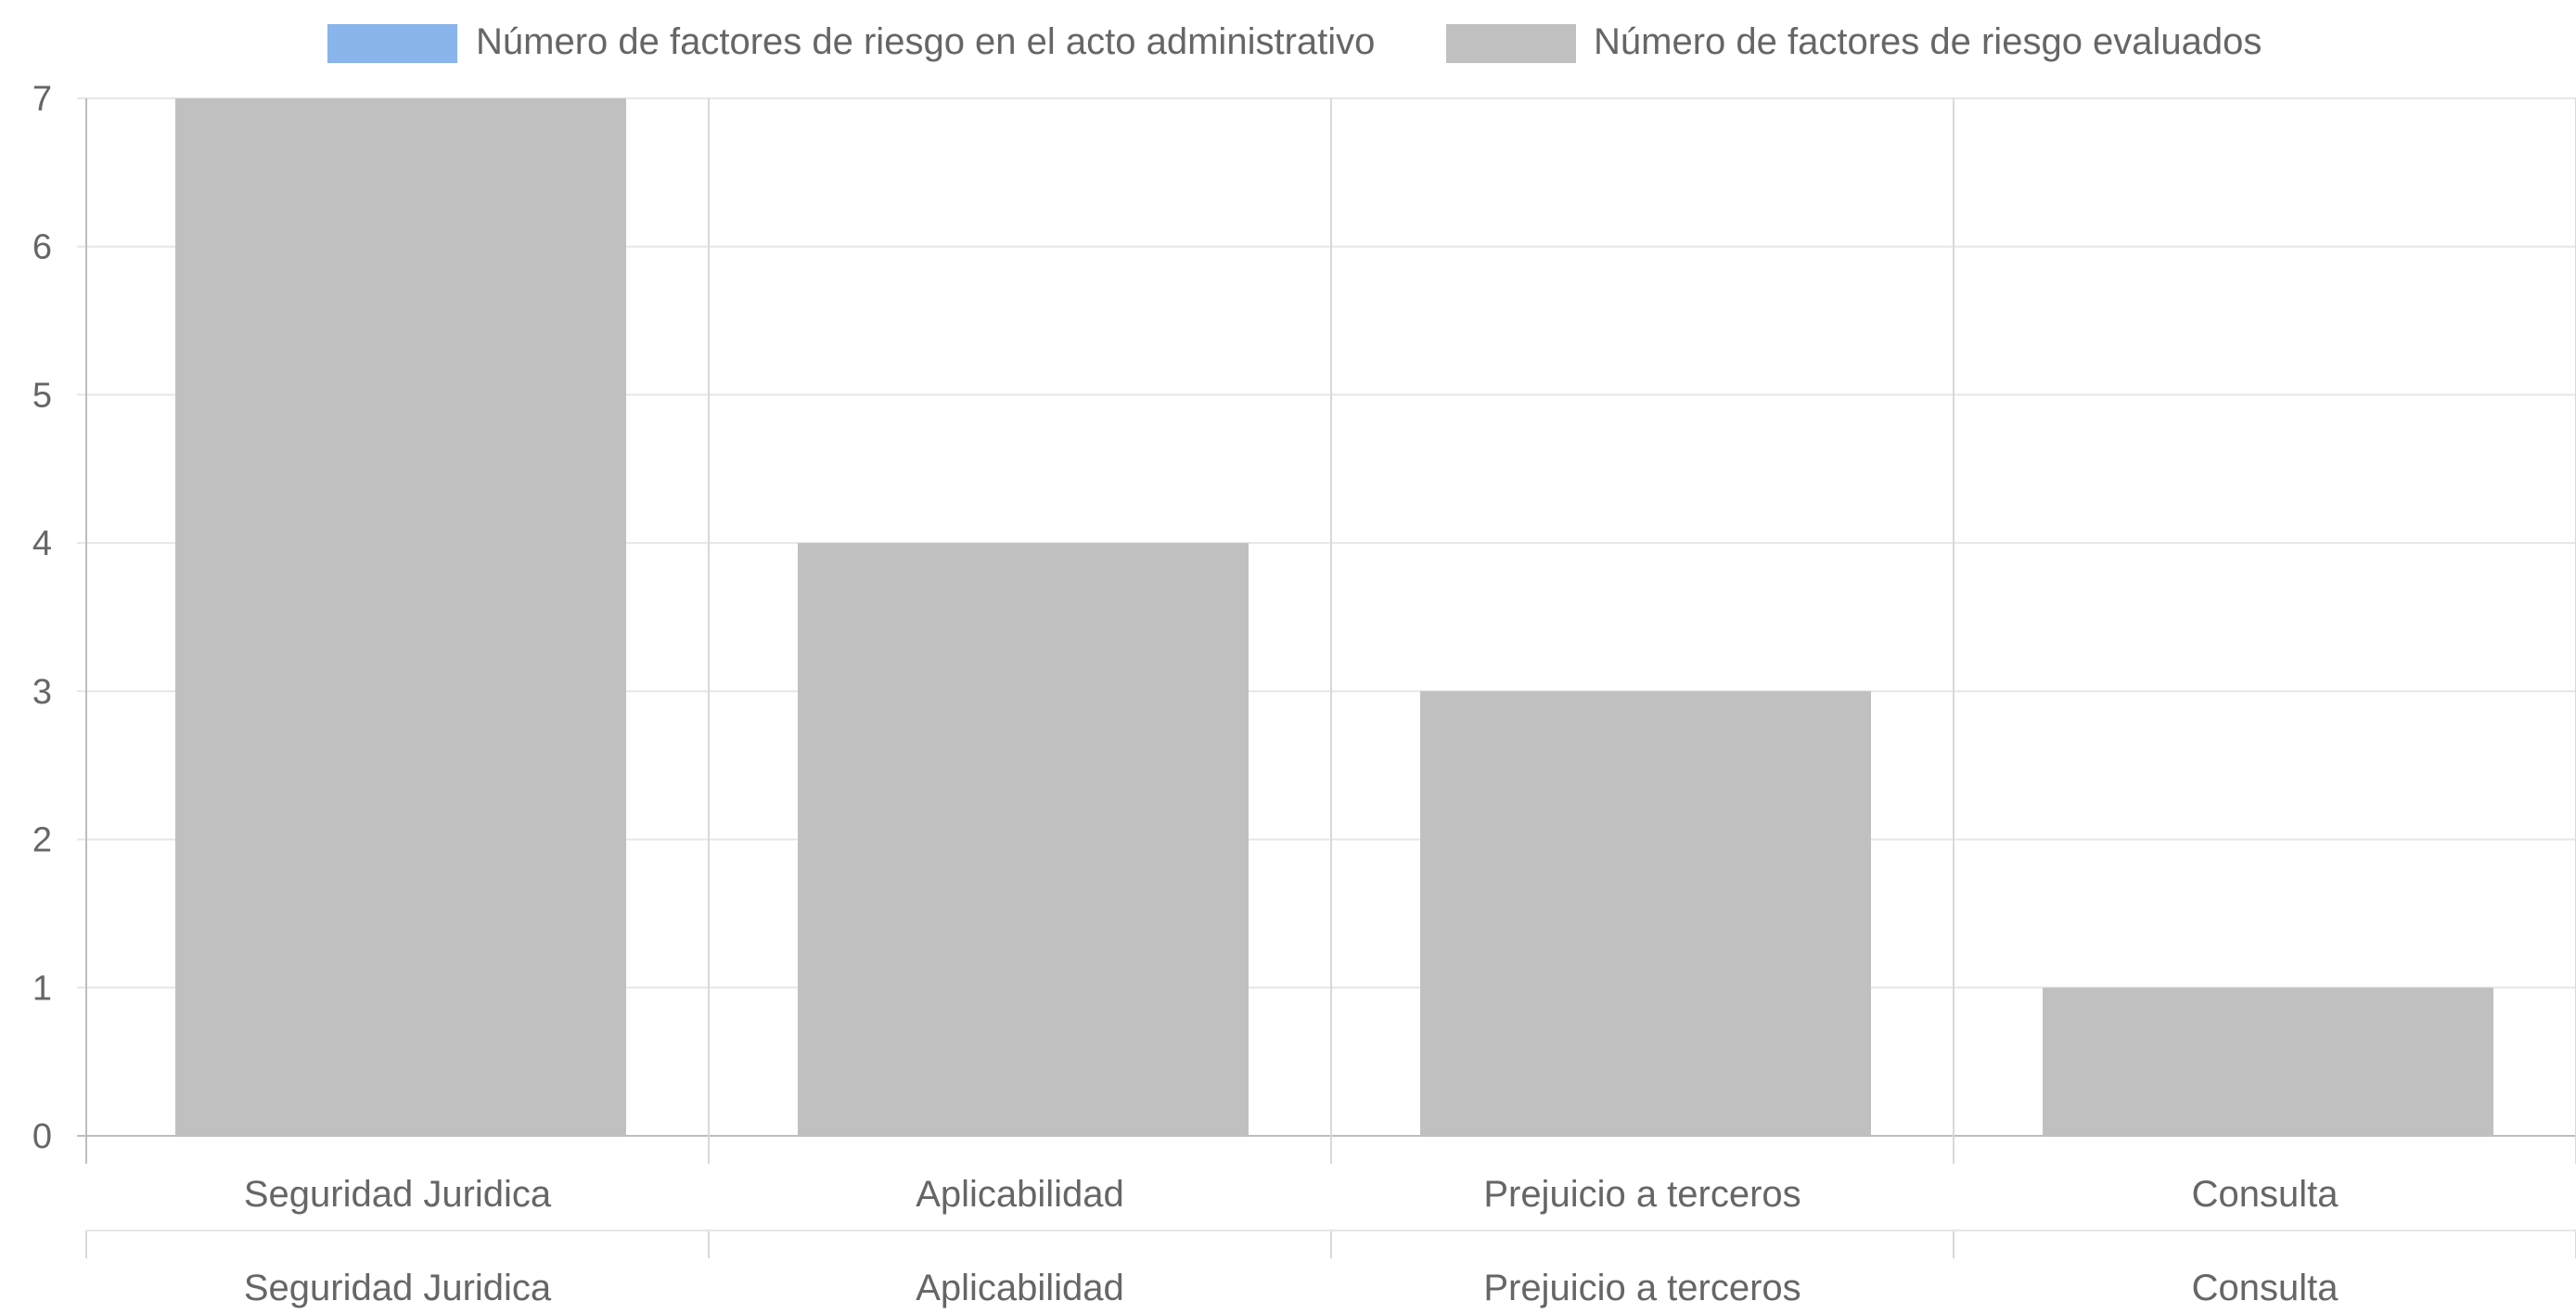 The image size is (2576, 1314). What do you see at coordinates (1642, 1194) in the screenshot?
I see `x-tick-label: Prejuicio a terceros` at bounding box center [1642, 1194].